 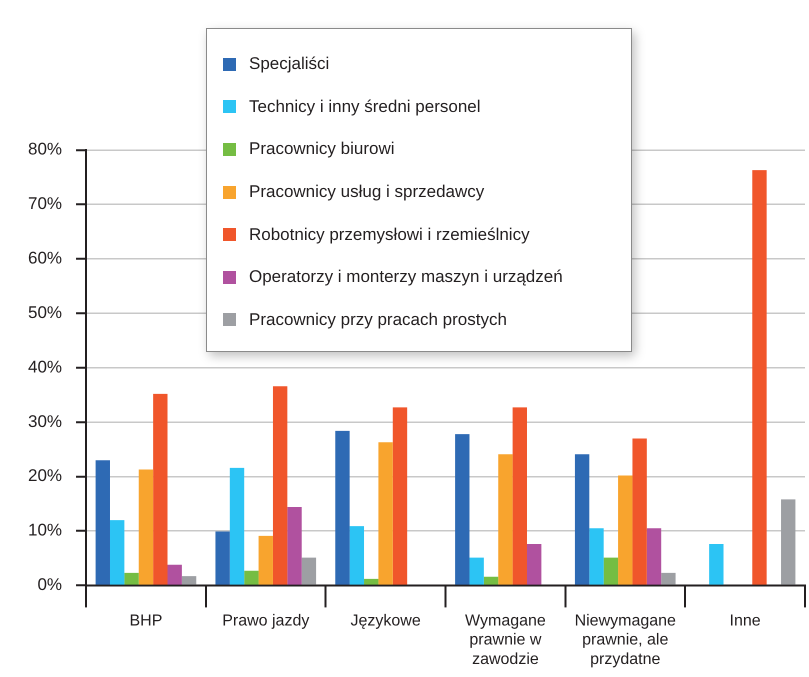 What do you see at coordinates (385, 621) in the screenshot?
I see `x-tick-label: Językowe` at bounding box center [385, 621].